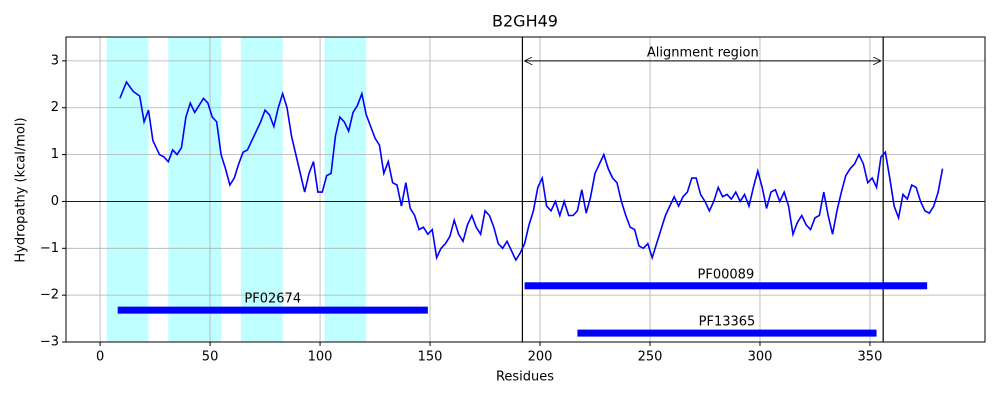 This screenshot has width=1000, height=404. Describe the element at coordinates (49, 295) in the screenshot. I see `y-tick-label: −2` at that location.